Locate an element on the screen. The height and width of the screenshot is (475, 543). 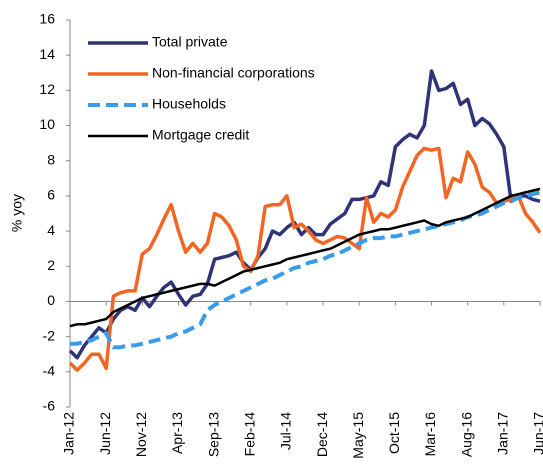
y-tick-label: 16 is located at coordinates (47, 19).